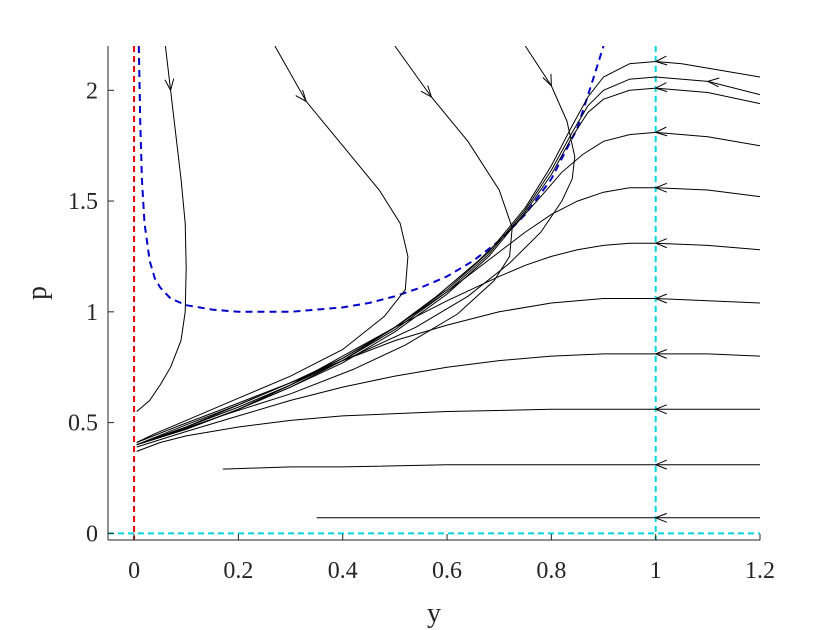 Image resolution: width=840 pixels, height=630 pixels. I want to click on y-tick-label: 1, so click(92, 313).